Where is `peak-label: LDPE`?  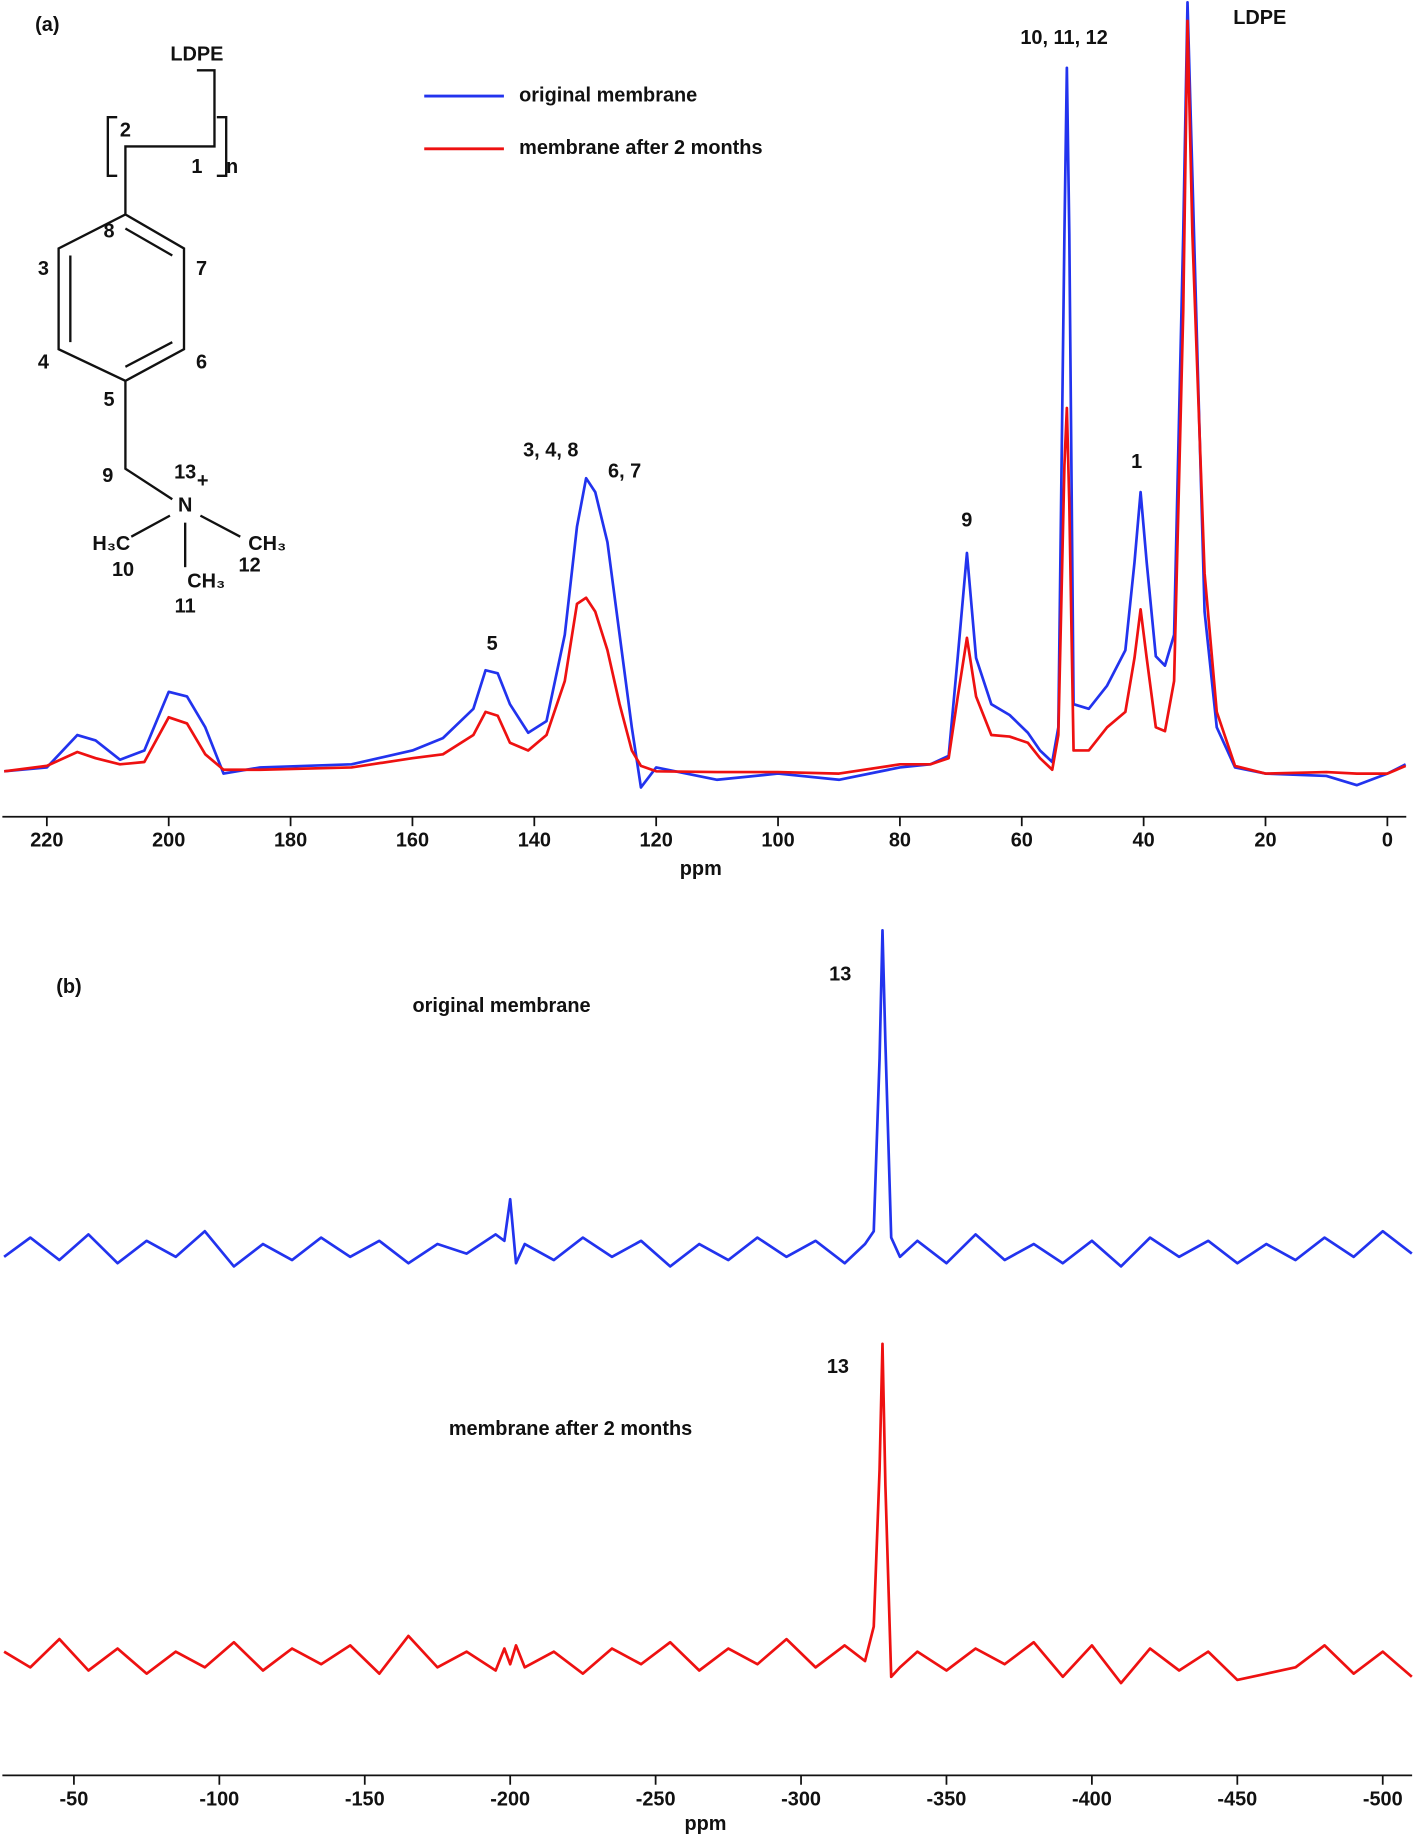 peak-label: LDPE is located at coordinates (1259, 18).